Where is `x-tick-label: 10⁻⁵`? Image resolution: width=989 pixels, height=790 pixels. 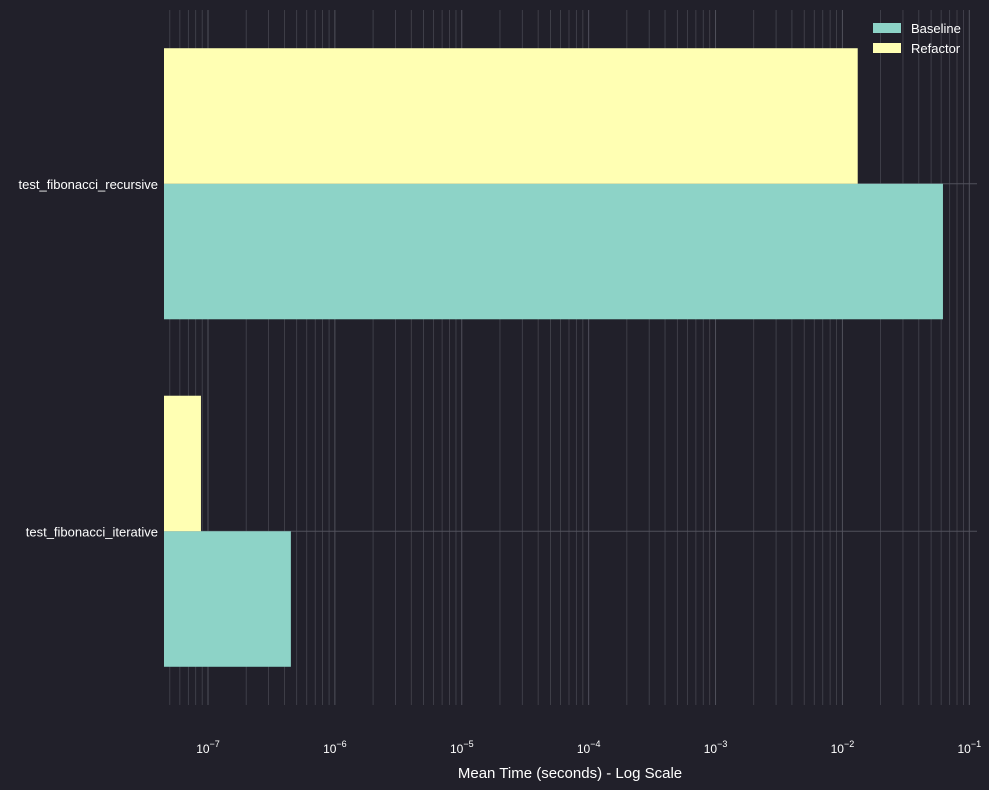
x-tick-label: 10⁻⁵ is located at coordinates (462, 747).